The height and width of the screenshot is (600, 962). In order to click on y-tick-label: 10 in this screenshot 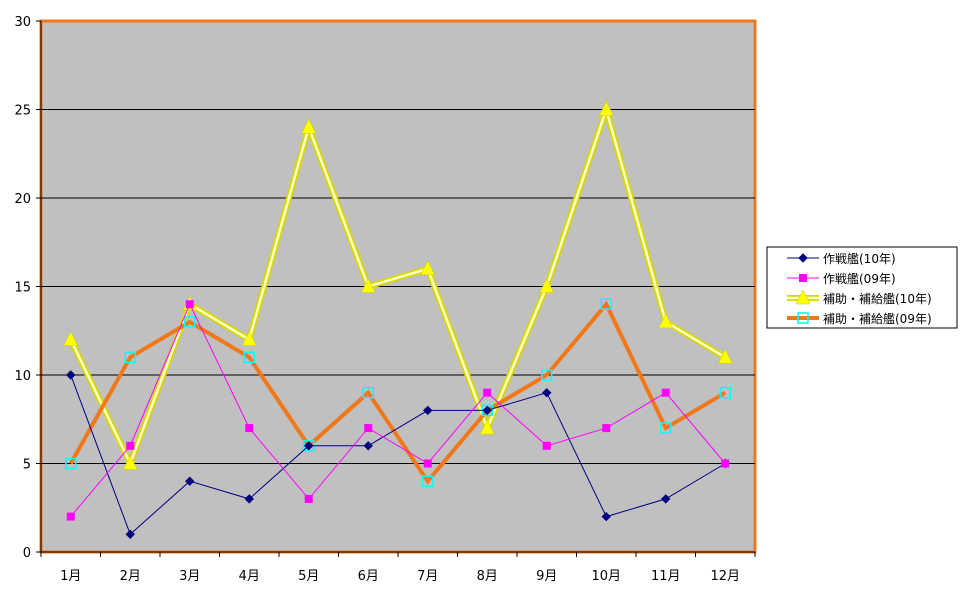, I will do `click(22, 376)`.